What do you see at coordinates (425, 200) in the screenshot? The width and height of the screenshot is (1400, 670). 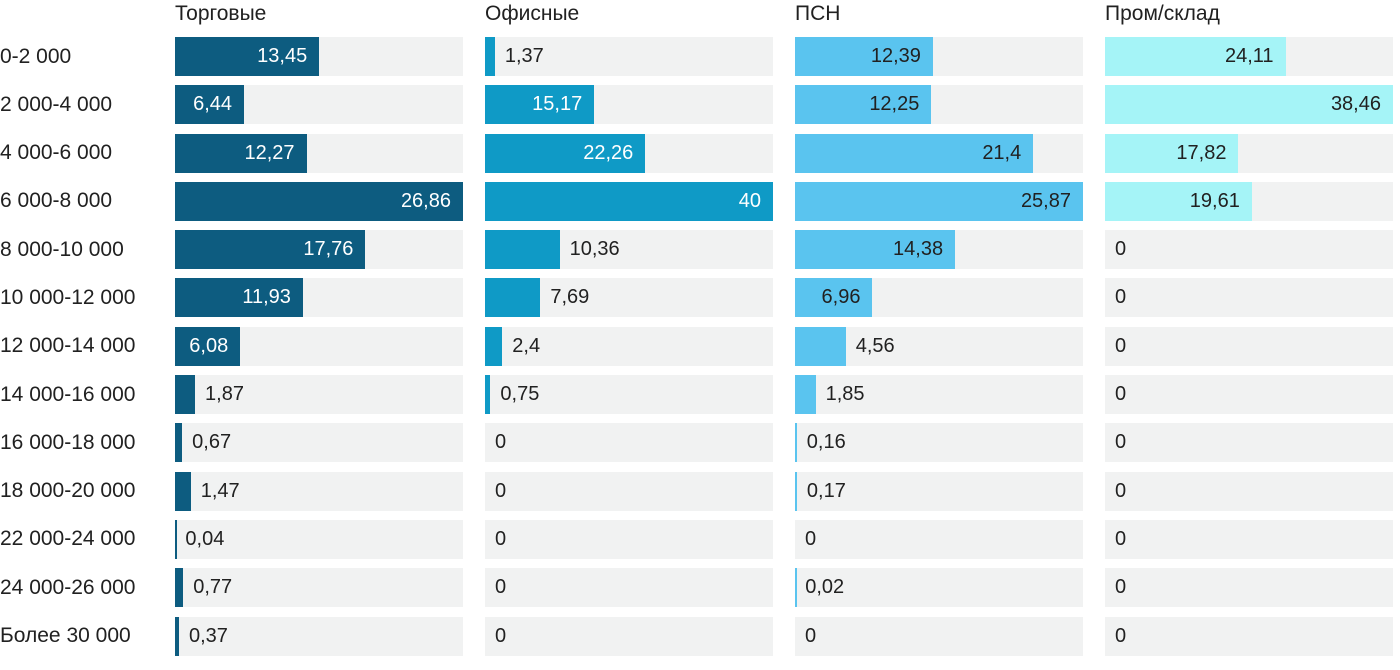 I see `bar-value-label: 26,86` at bounding box center [425, 200].